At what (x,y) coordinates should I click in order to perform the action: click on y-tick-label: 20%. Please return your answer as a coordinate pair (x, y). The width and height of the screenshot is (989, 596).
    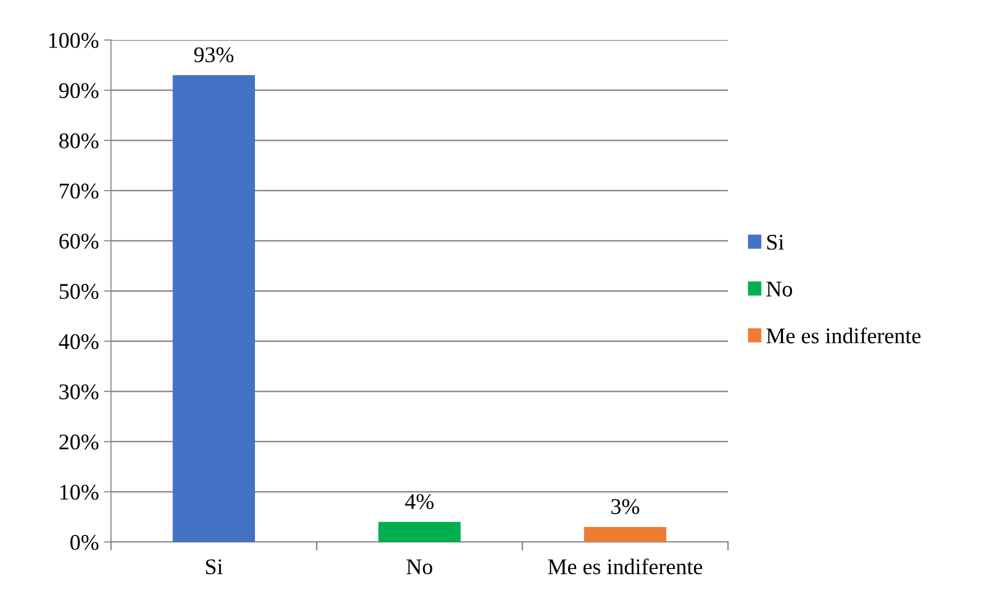
    Looking at the image, I should click on (78, 442).